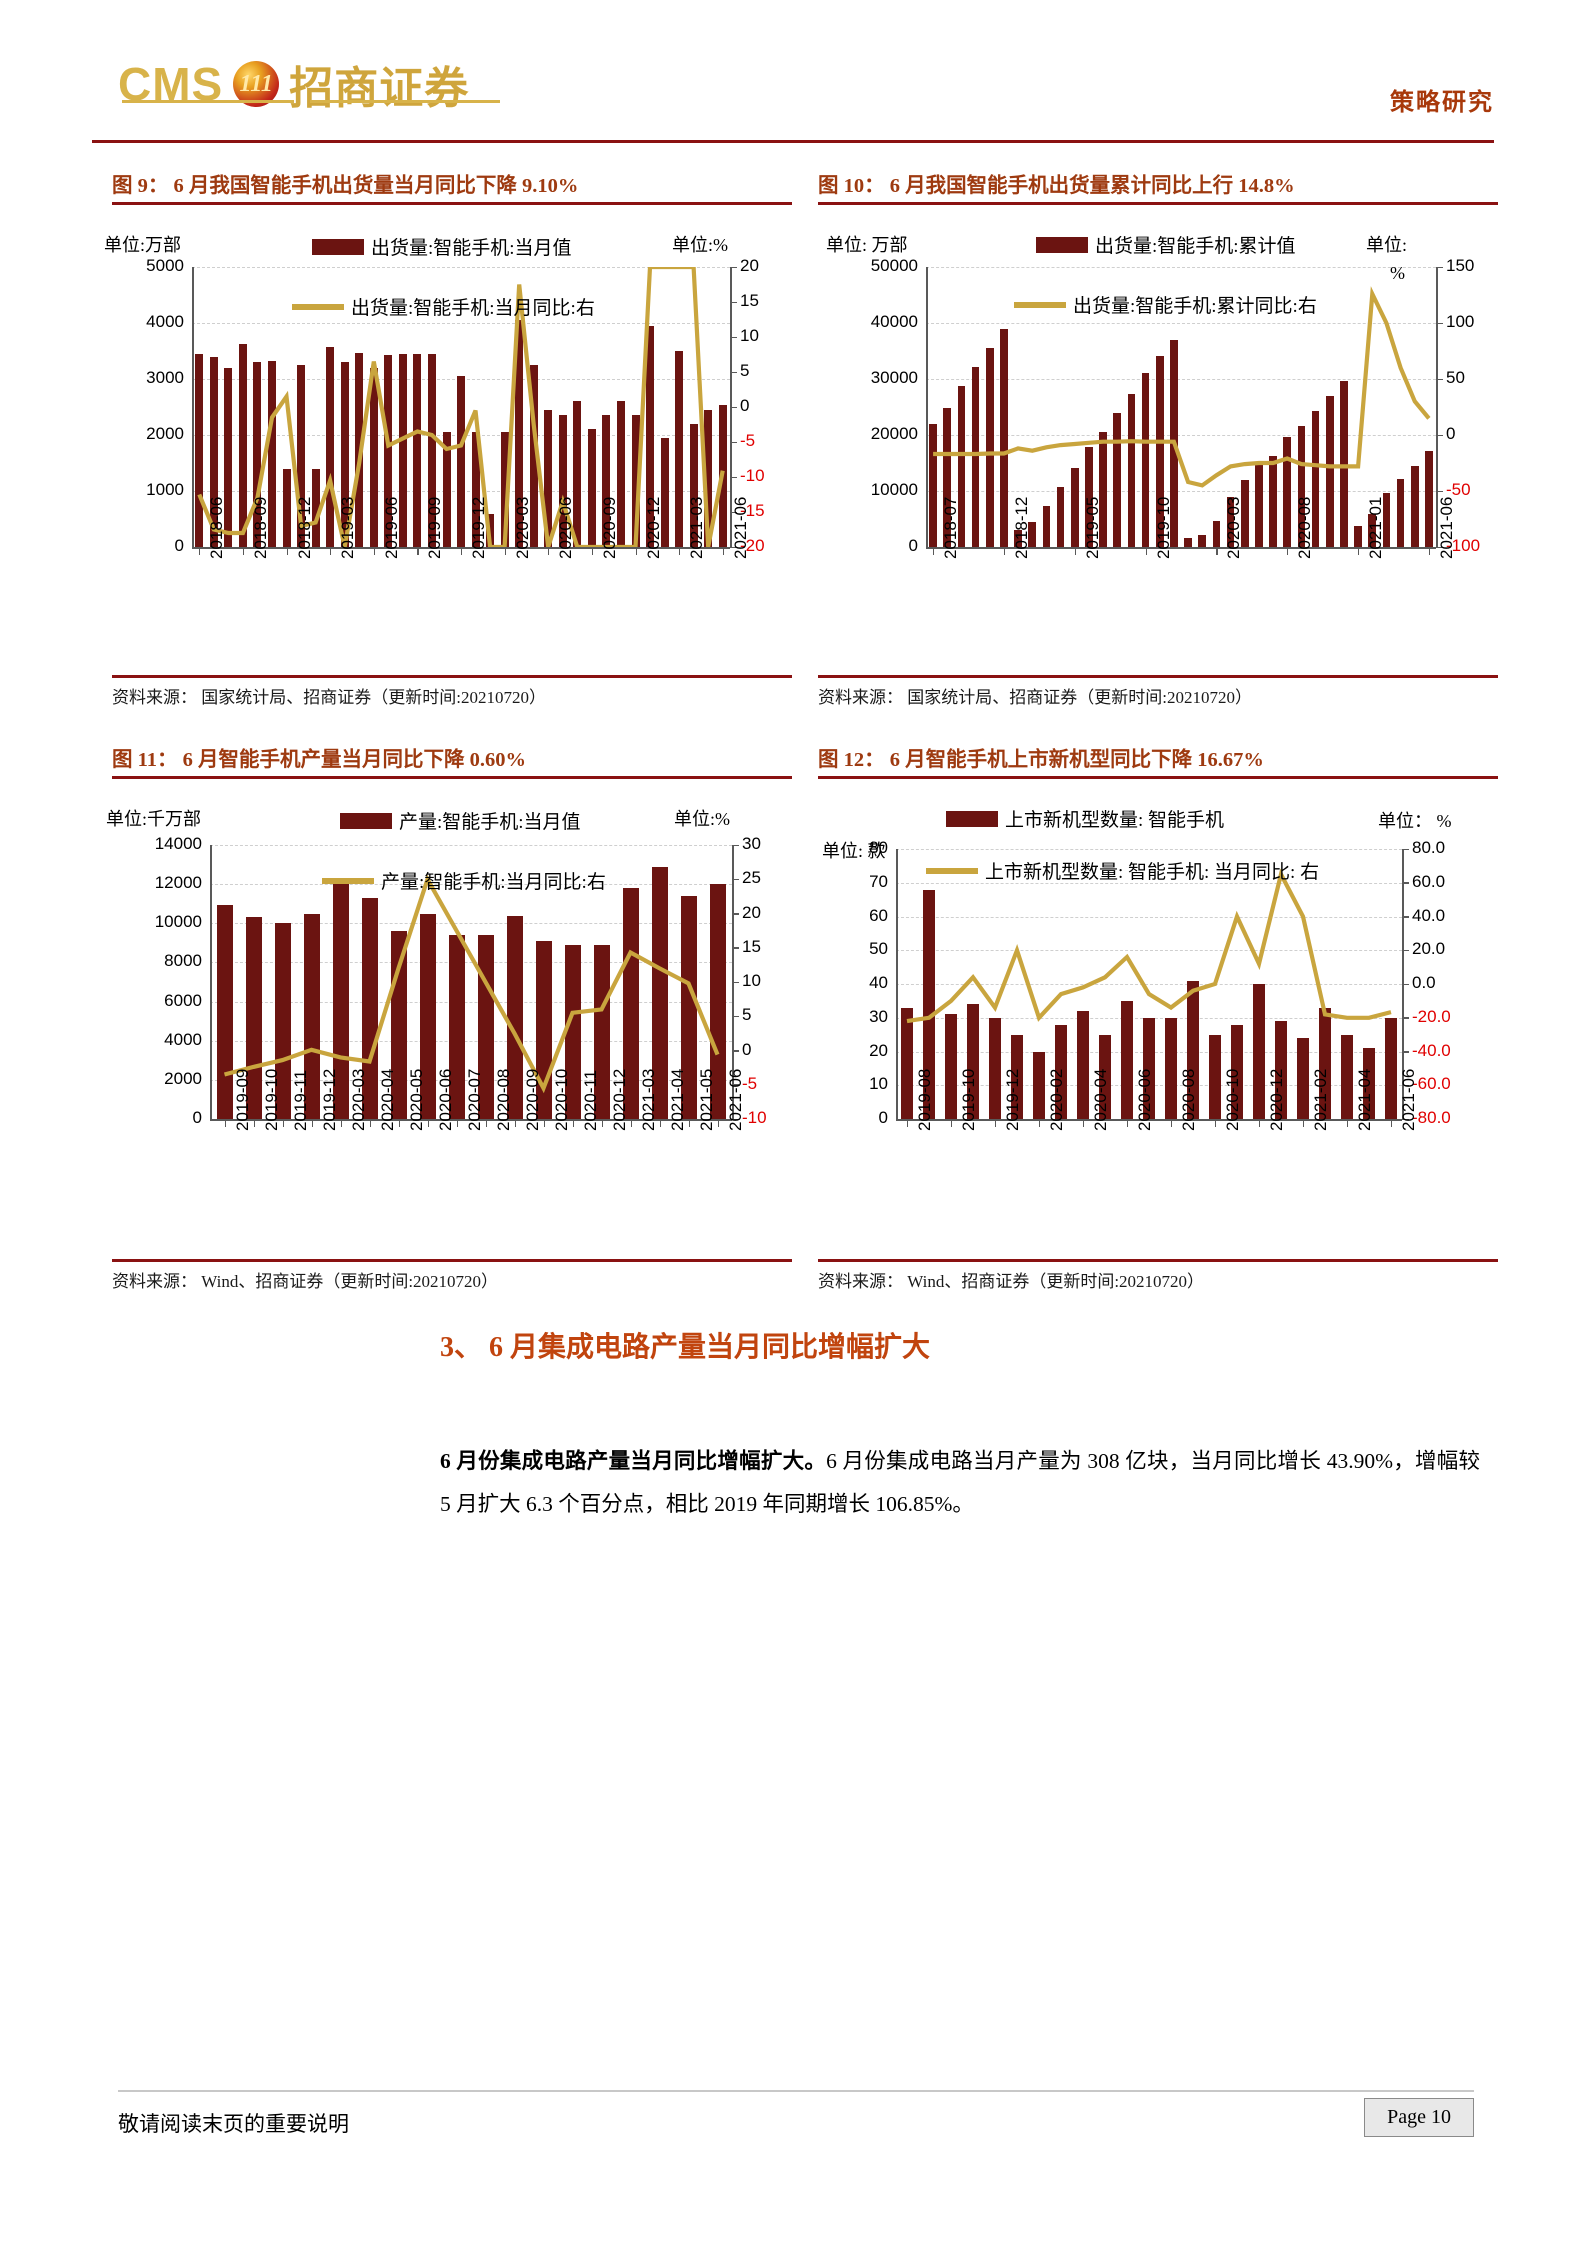  Describe the element at coordinates (1158, 1260) in the screenshot. I see `figure-12-source-rule` at that location.